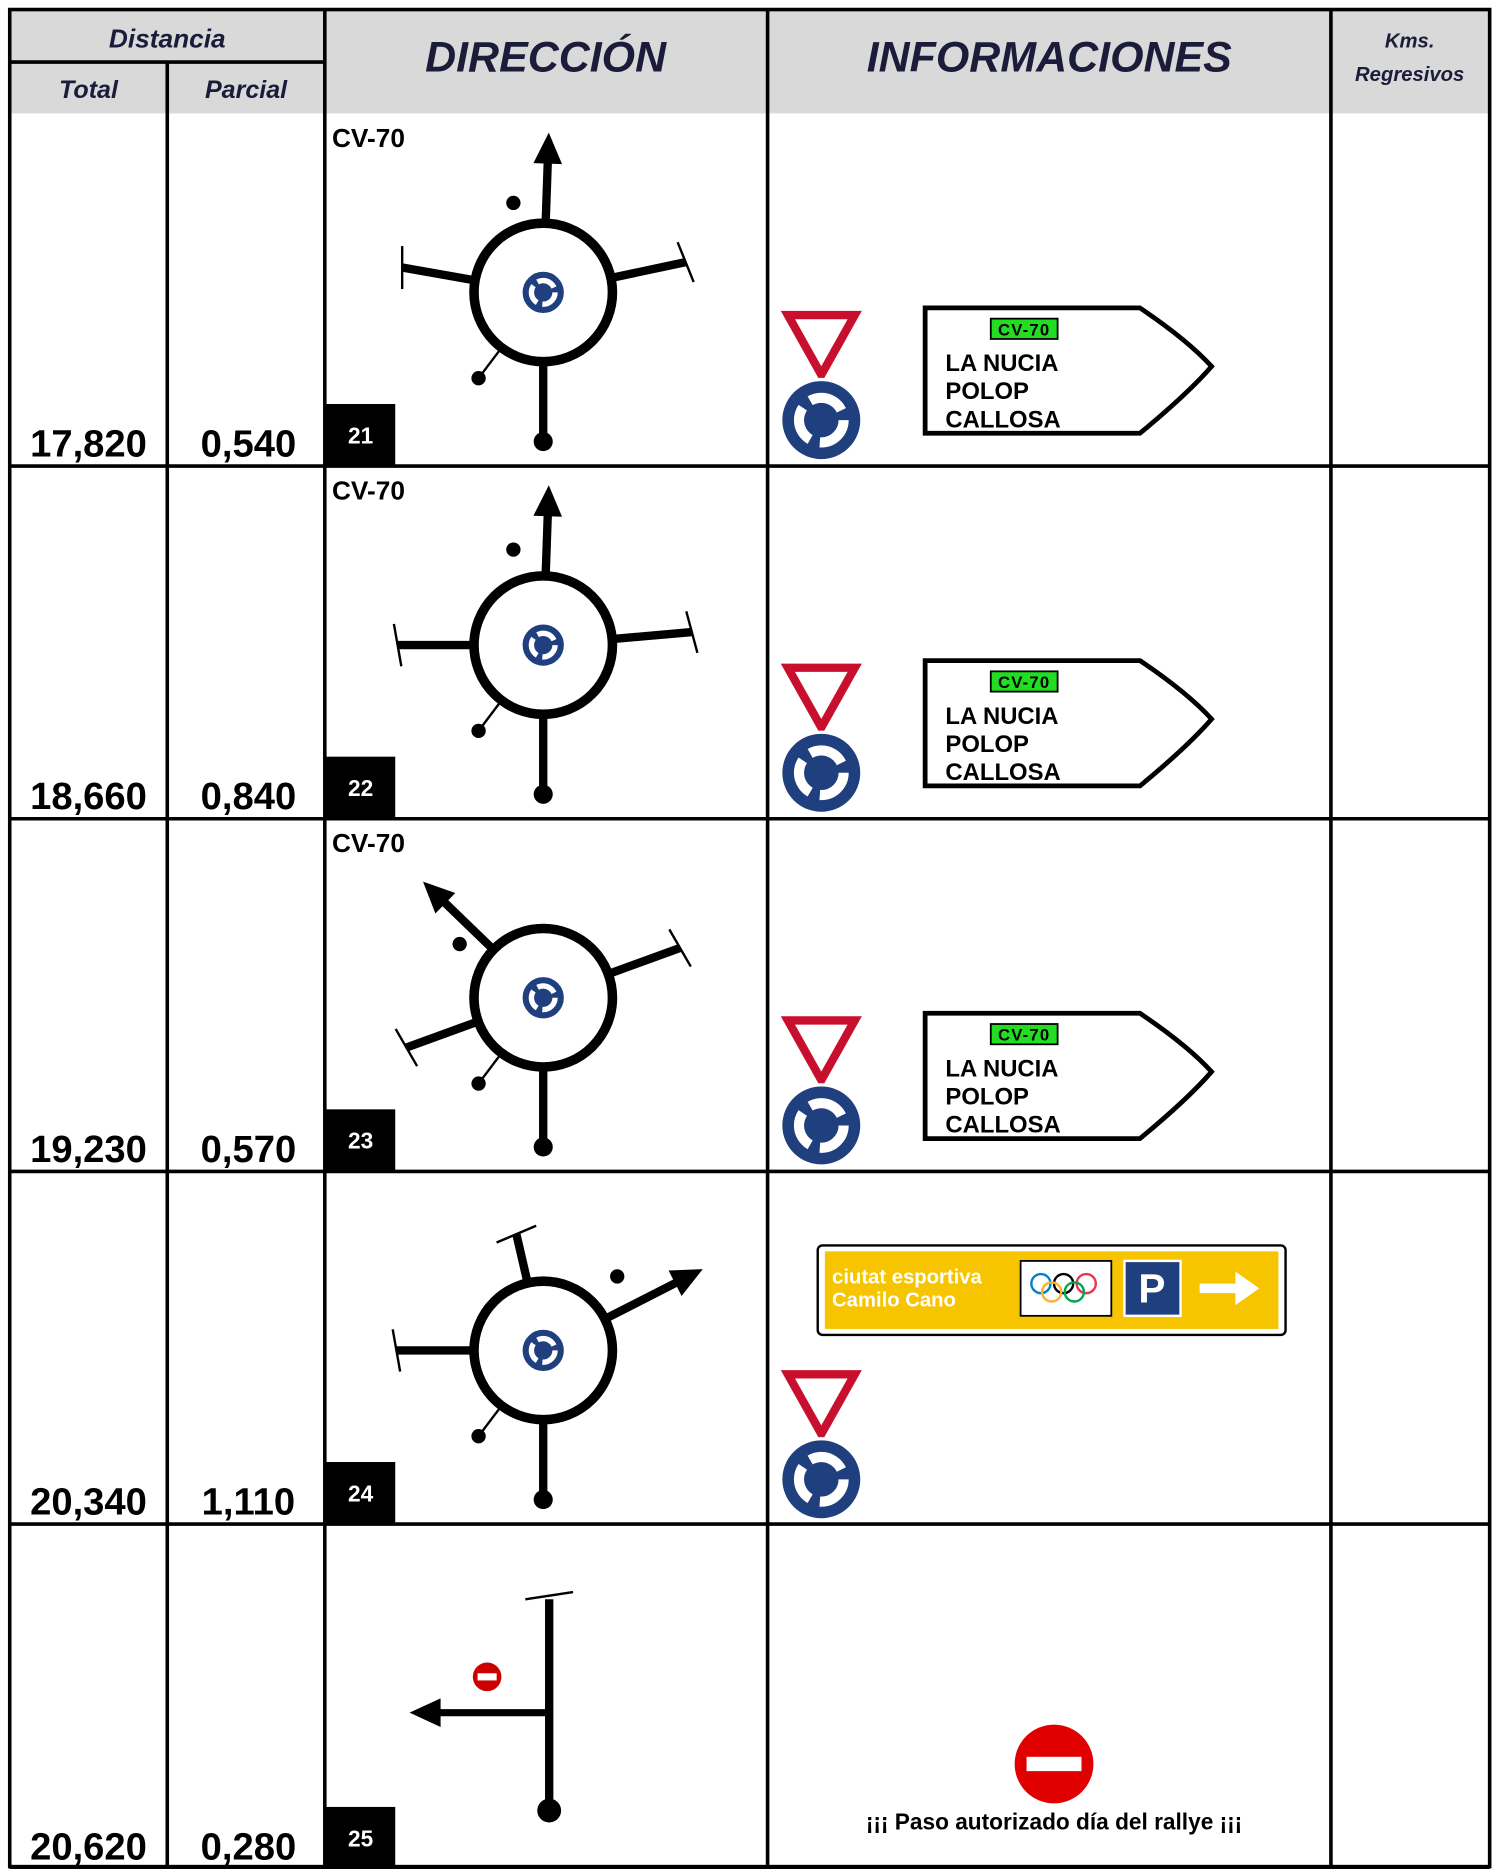 The width and height of the screenshot is (1497, 1869). Describe the element at coordinates (1410, 42) in the screenshot. I see `header-kms: Kms.` at that location.